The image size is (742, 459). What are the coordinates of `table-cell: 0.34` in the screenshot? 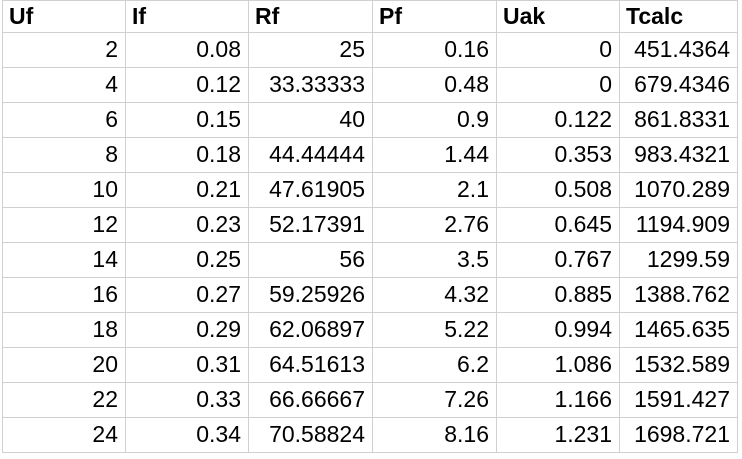 It's located at (187, 435).